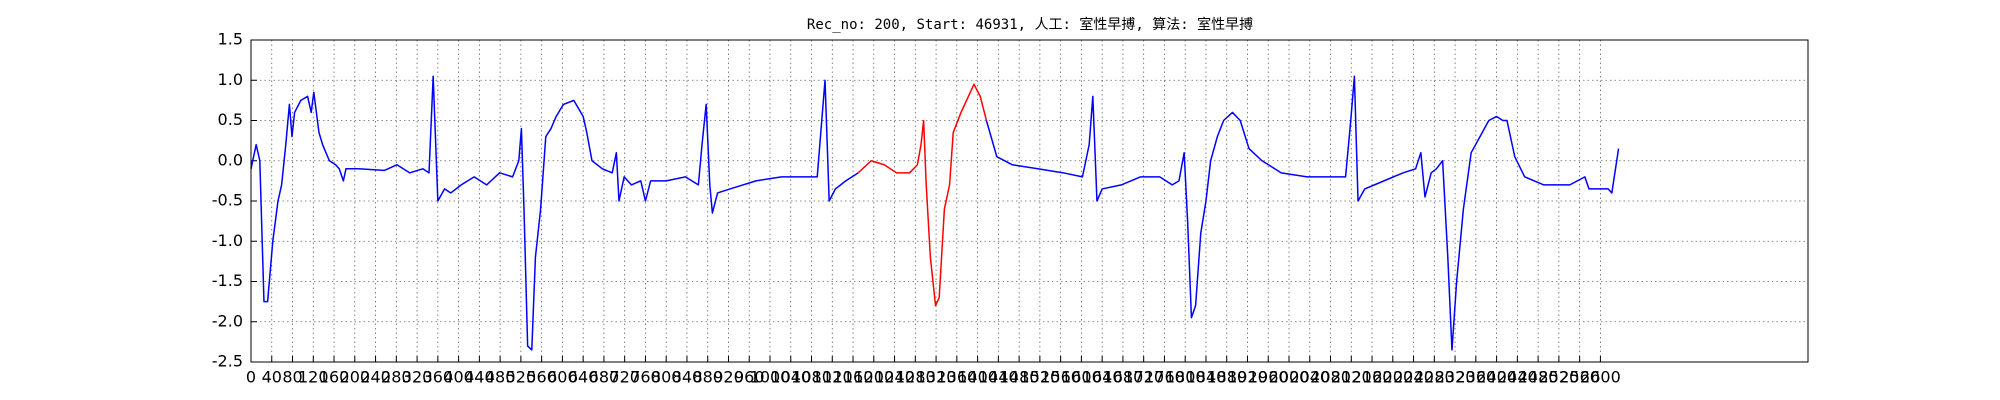 Image resolution: width=2000 pixels, height=400 pixels. Describe the element at coordinates (1559, 377) in the screenshot. I see `x-tick-label: 2520` at that location.